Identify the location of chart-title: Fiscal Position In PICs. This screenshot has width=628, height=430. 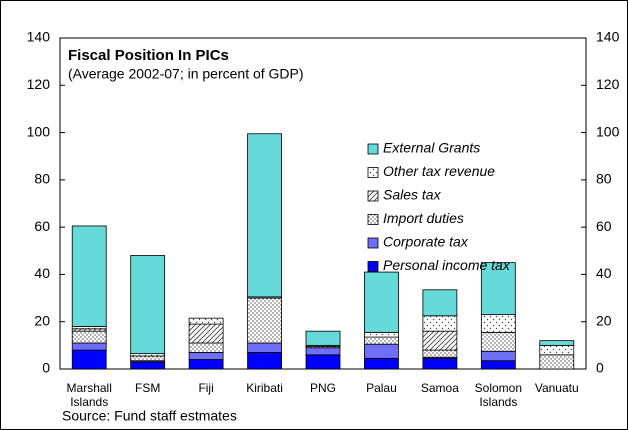
(148, 55).